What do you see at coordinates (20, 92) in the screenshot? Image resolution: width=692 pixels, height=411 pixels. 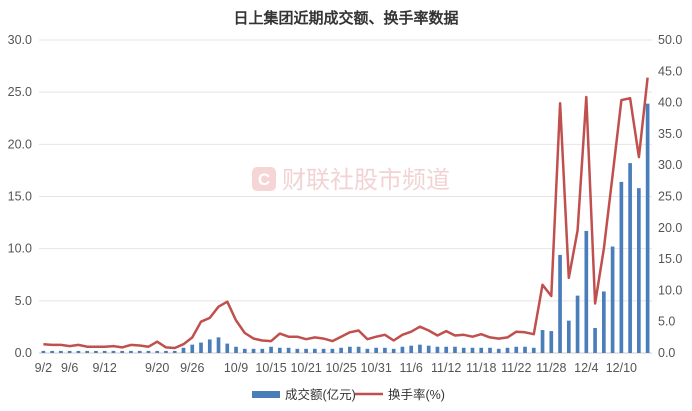 I see `y-left-tick-label: 25.0` at bounding box center [20, 92].